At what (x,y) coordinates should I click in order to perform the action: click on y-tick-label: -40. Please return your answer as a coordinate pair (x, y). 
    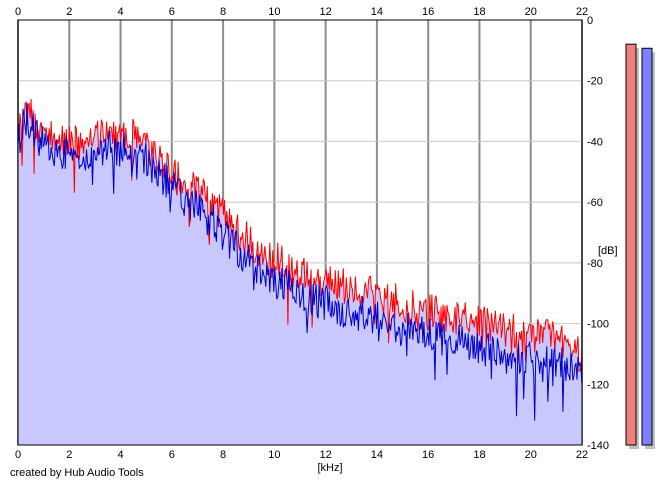
    Looking at the image, I should click on (595, 142).